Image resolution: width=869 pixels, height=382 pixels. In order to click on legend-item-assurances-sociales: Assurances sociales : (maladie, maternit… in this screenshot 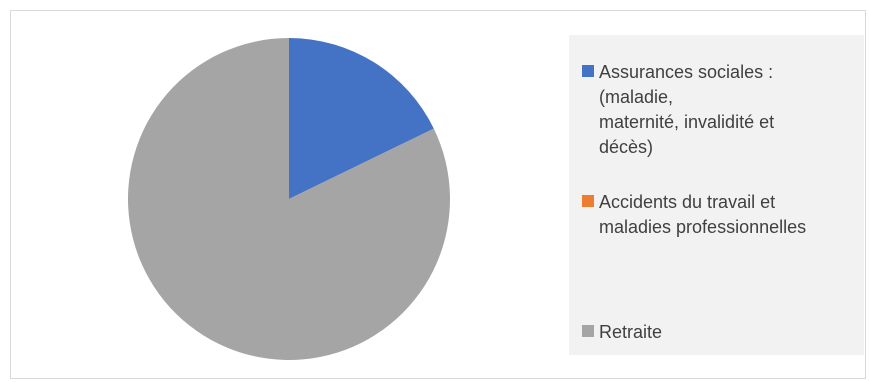, I will do `click(720, 110)`.